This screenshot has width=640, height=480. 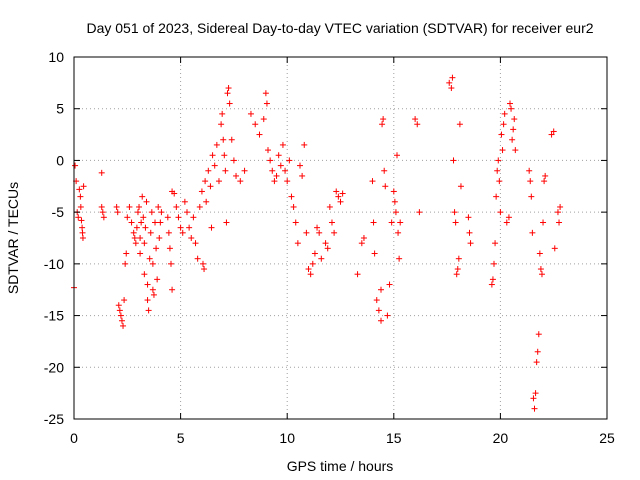 What do you see at coordinates (54, 316) in the screenshot?
I see `y-tick-label: -15` at bounding box center [54, 316].